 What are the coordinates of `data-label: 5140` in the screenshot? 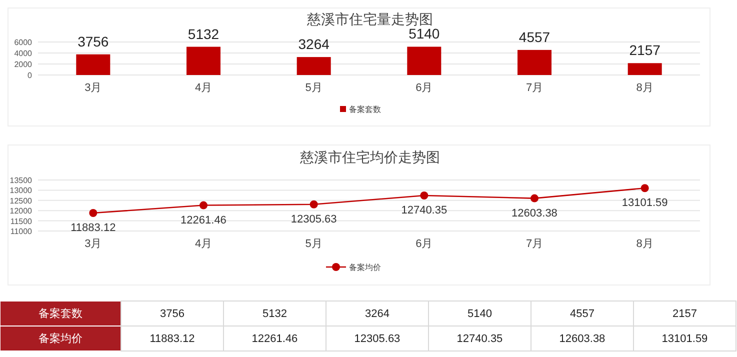 It's located at (424, 34).